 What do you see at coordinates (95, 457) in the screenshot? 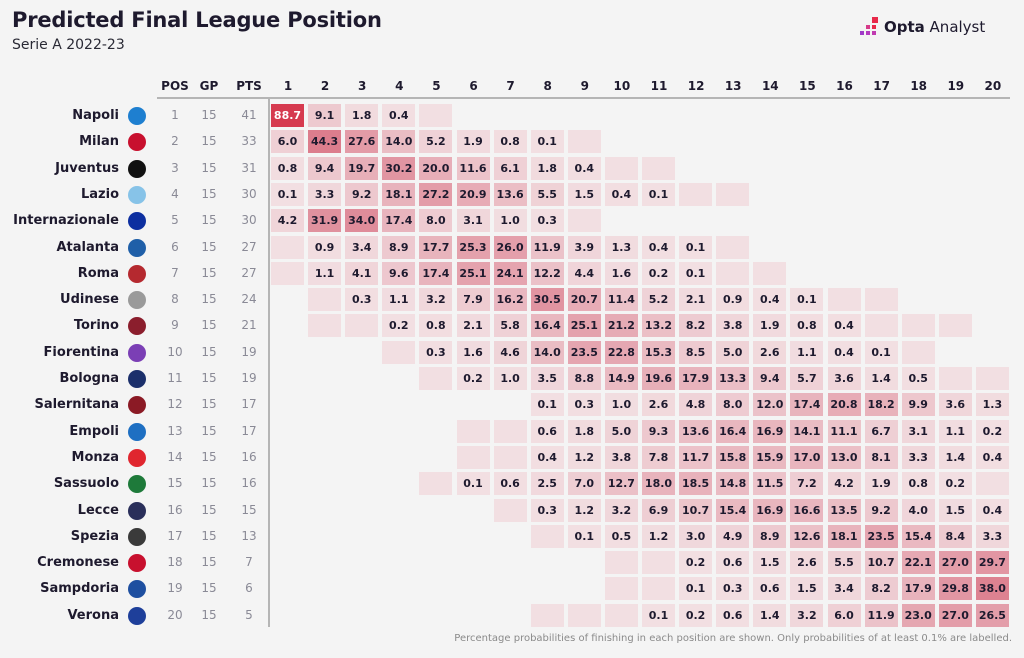
I see `team-name: Monza` at bounding box center [95, 457].